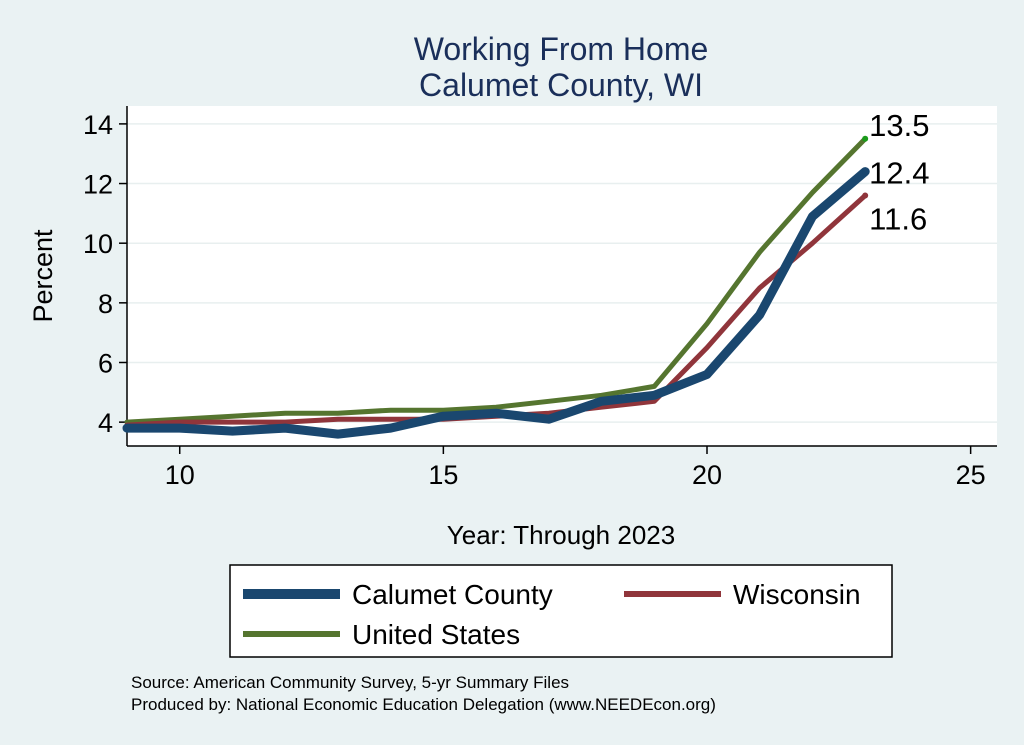 The height and width of the screenshot is (745, 1024). I want to click on y-tick-label-6: 6, so click(105, 363).